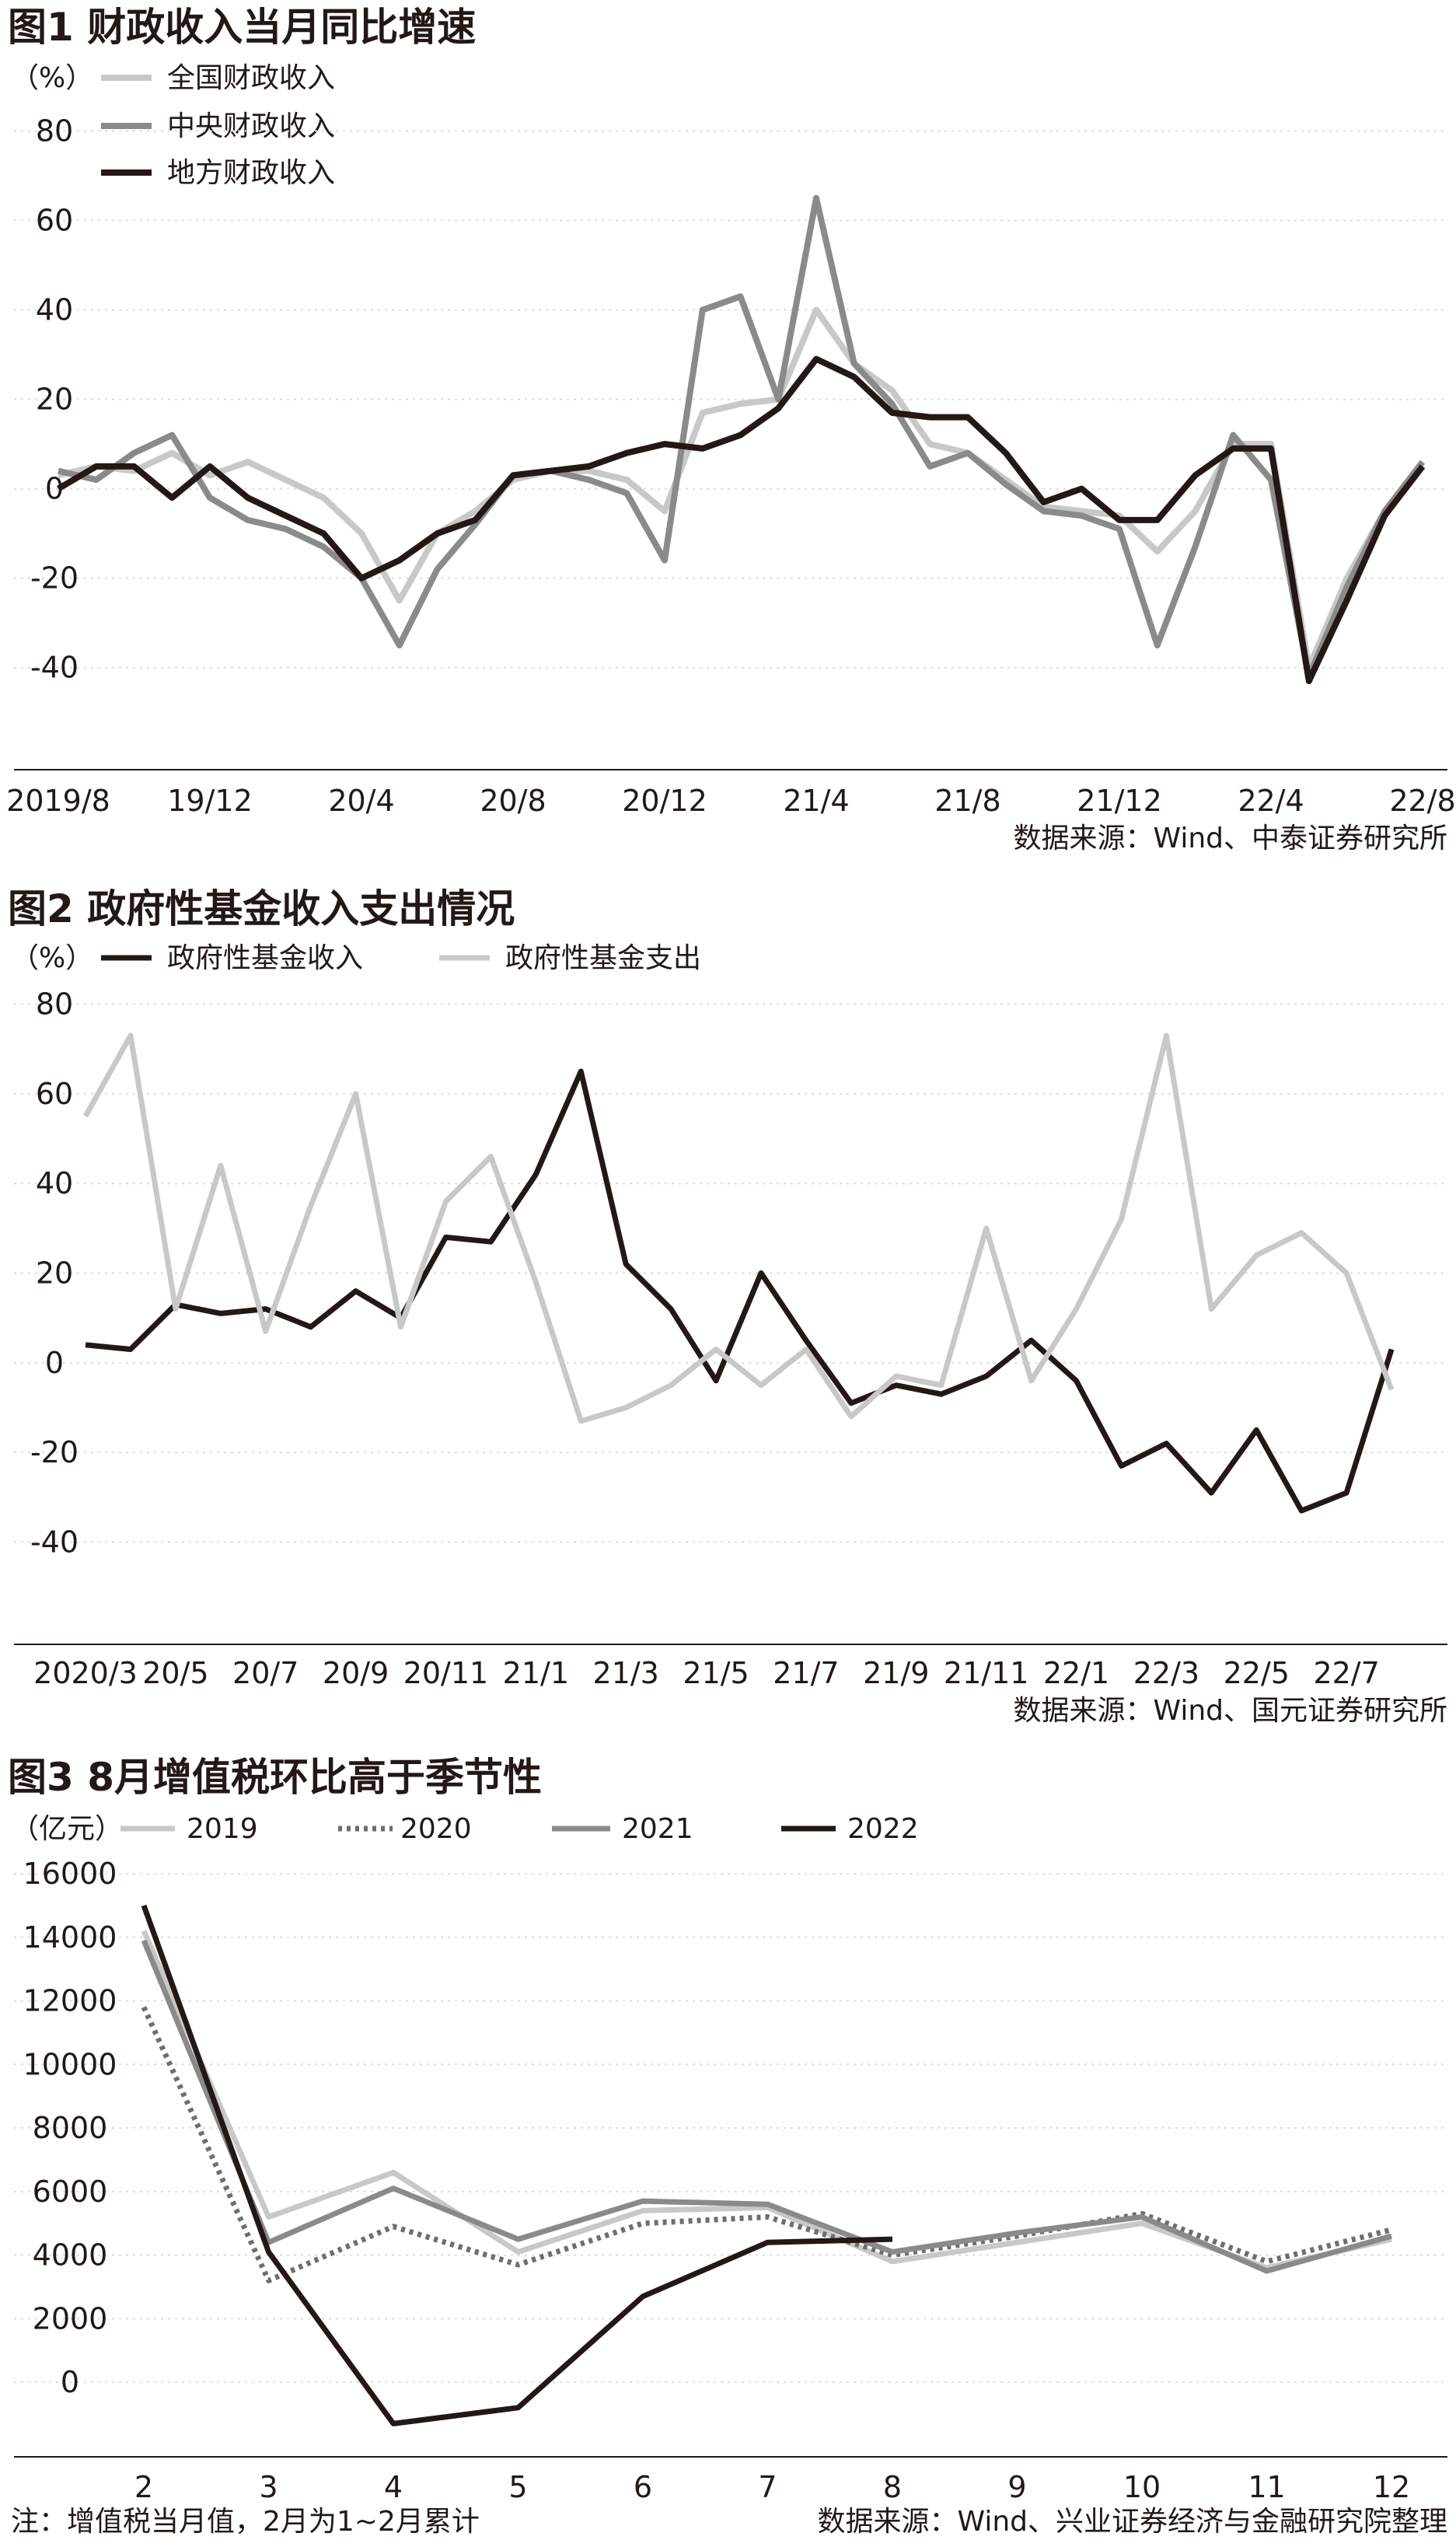 The height and width of the screenshot is (2540, 1456). What do you see at coordinates (401, 958) in the screenshot?
I see `chart-2-legend: 政府性基金收入 政府性基金支出` at bounding box center [401, 958].